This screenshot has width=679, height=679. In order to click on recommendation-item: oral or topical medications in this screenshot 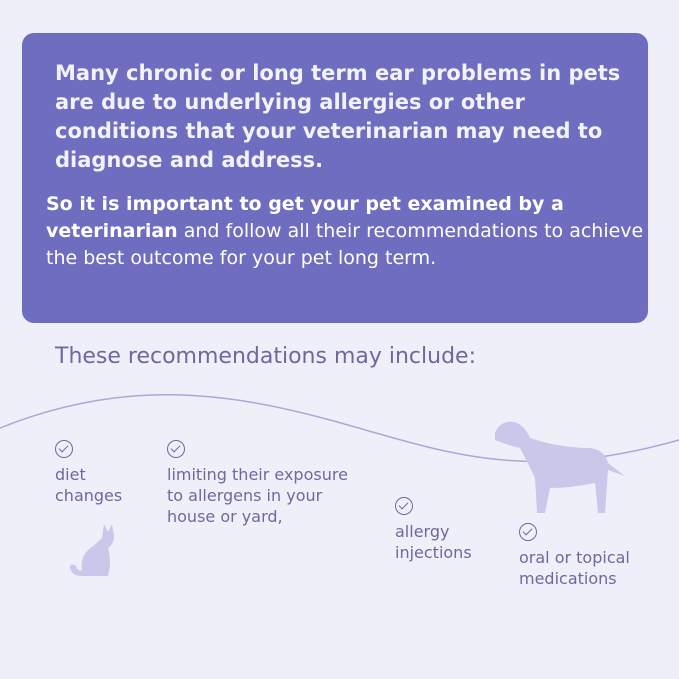, I will do `click(584, 556)`.